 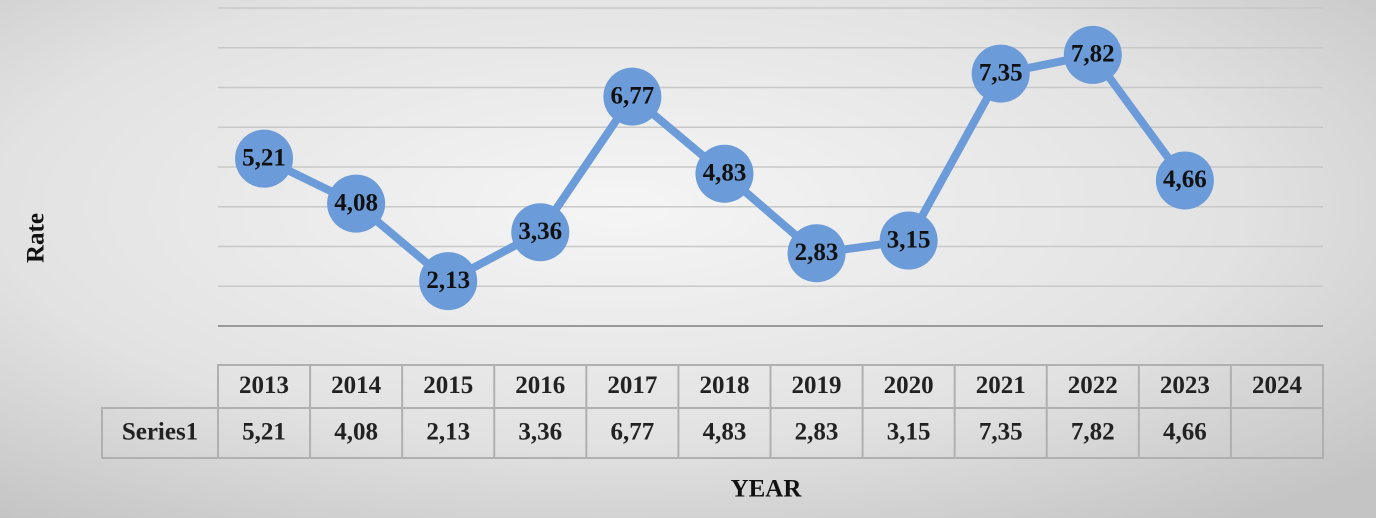 What do you see at coordinates (725, 432) in the screenshot?
I see `table-cell: 4,83` at bounding box center [725, 432].